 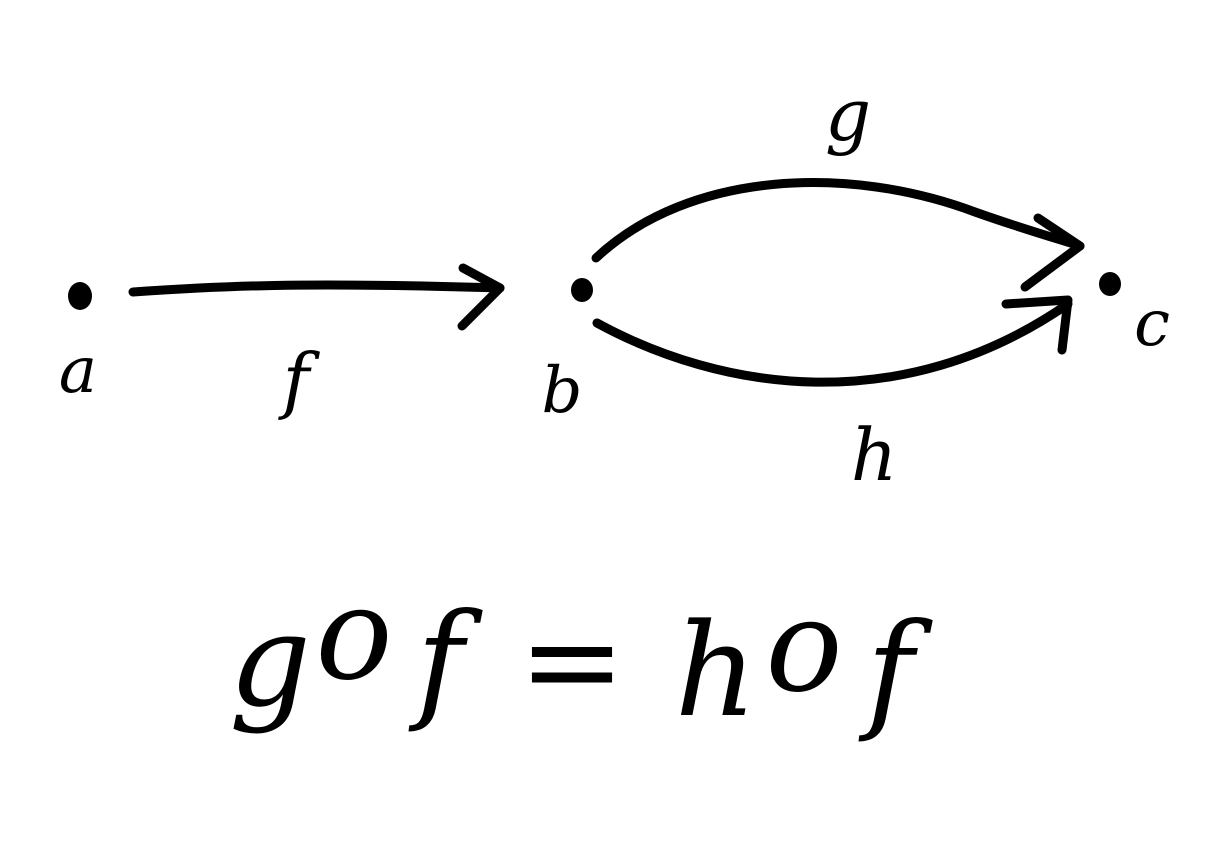 I want to click on edge-f-arrow, so click(x=316, y=288).